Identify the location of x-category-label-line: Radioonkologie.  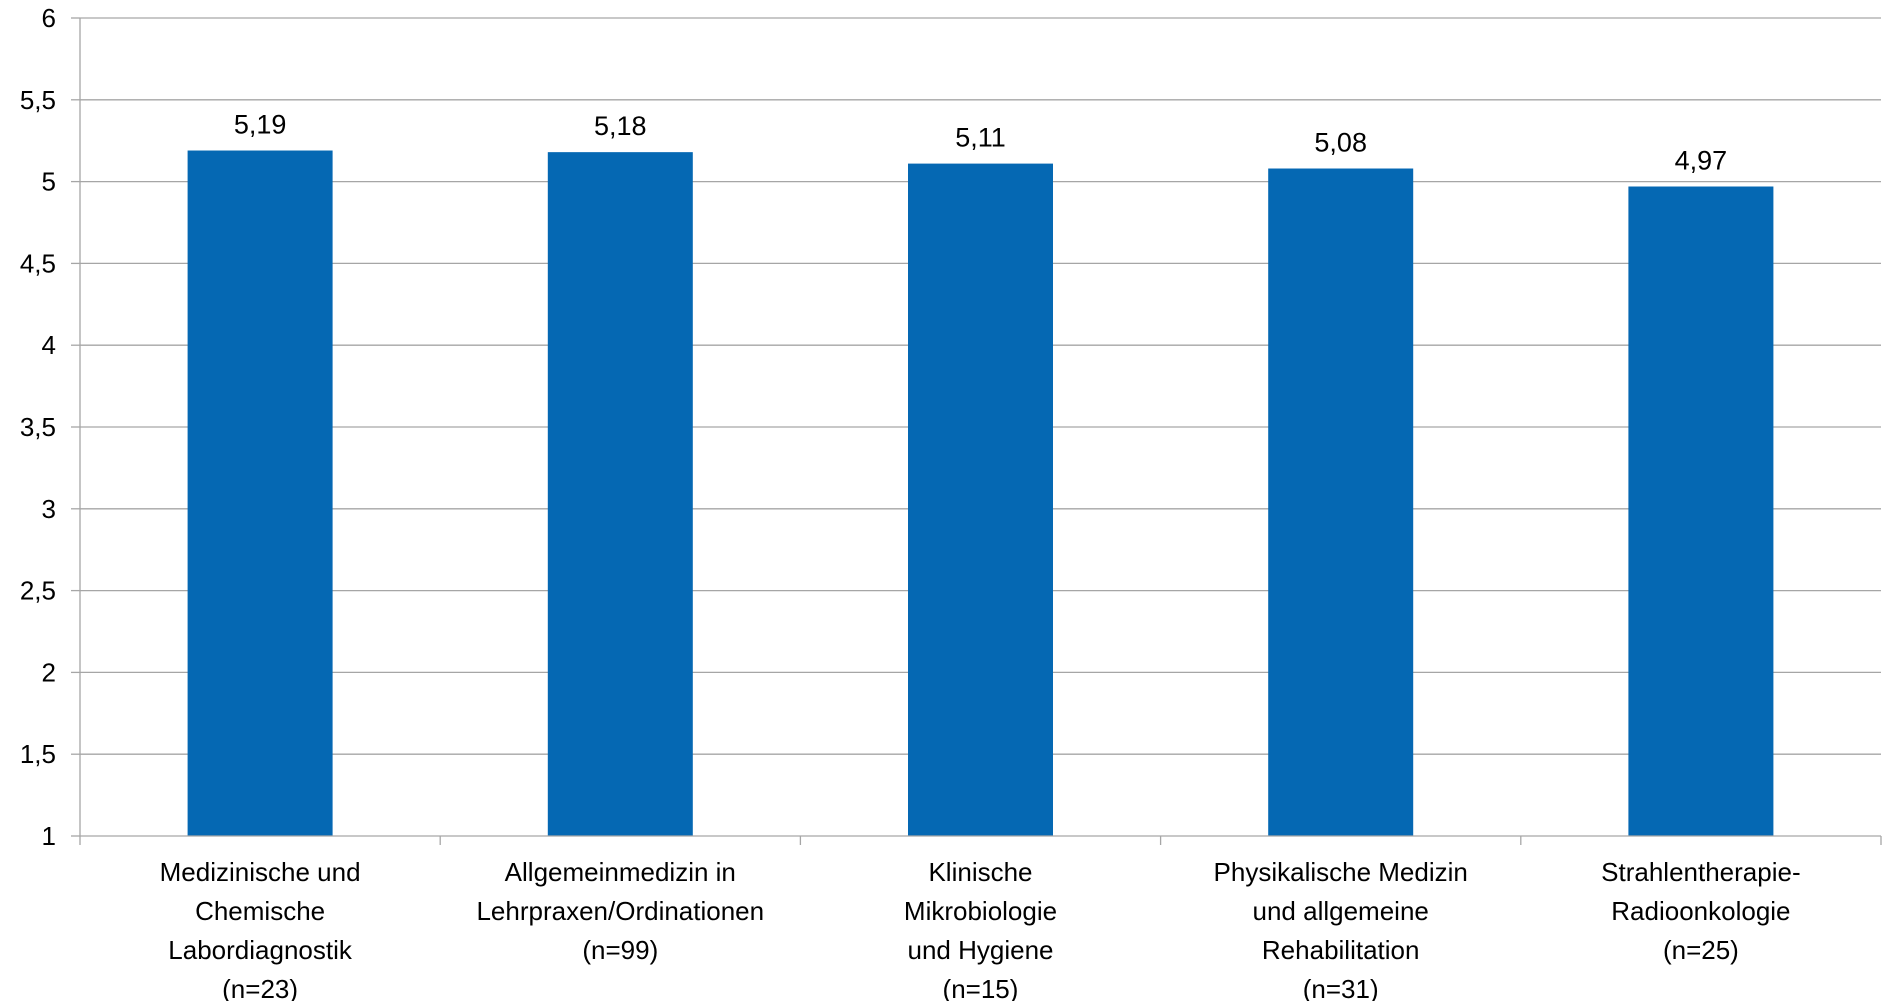
(1700, 911).